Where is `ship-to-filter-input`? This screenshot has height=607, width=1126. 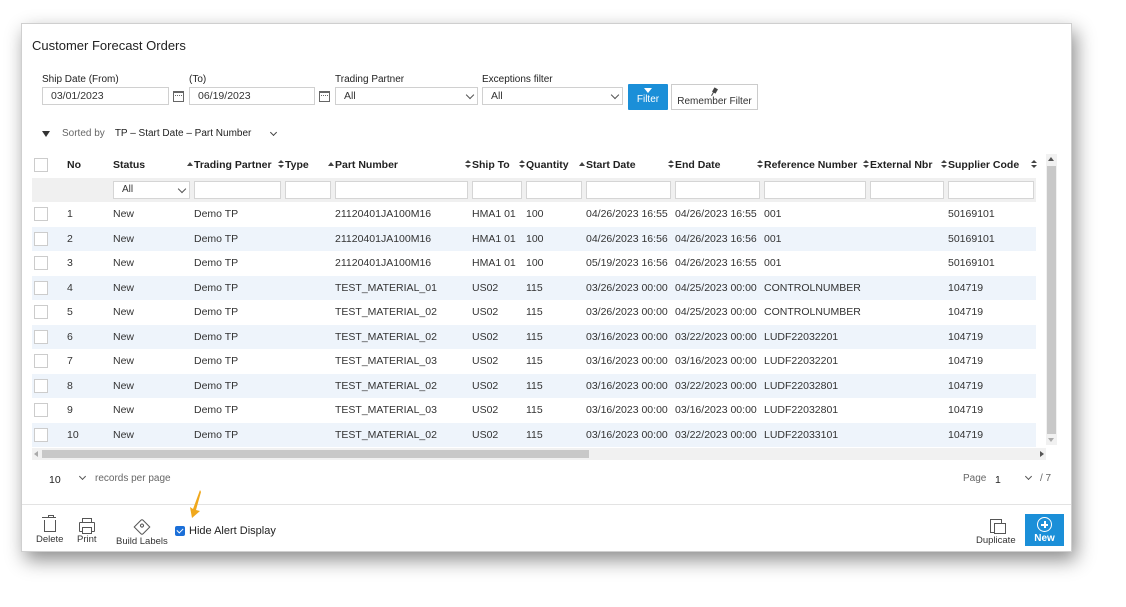 ship-to-filter-input is located at coordinates (497, 190).